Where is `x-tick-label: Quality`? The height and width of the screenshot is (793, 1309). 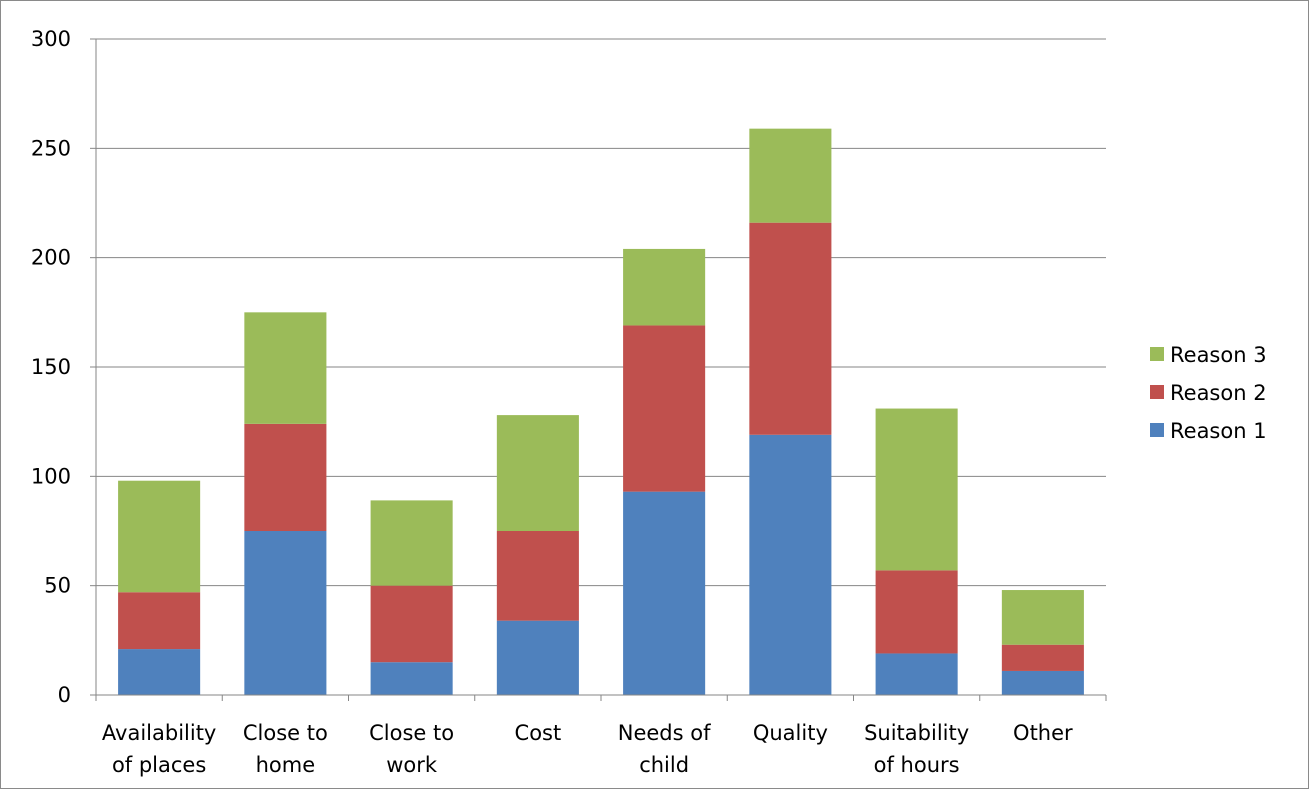 x-tick-label: Quality is located at coordinates (790, 733).